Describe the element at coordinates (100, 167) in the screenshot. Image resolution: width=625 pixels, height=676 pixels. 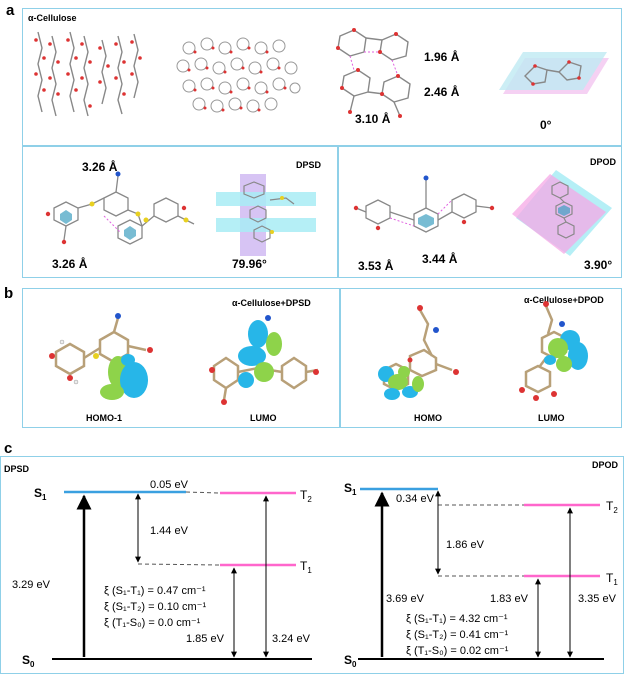
I see `dpsd-measure-1: 3.26 Å` at that location.